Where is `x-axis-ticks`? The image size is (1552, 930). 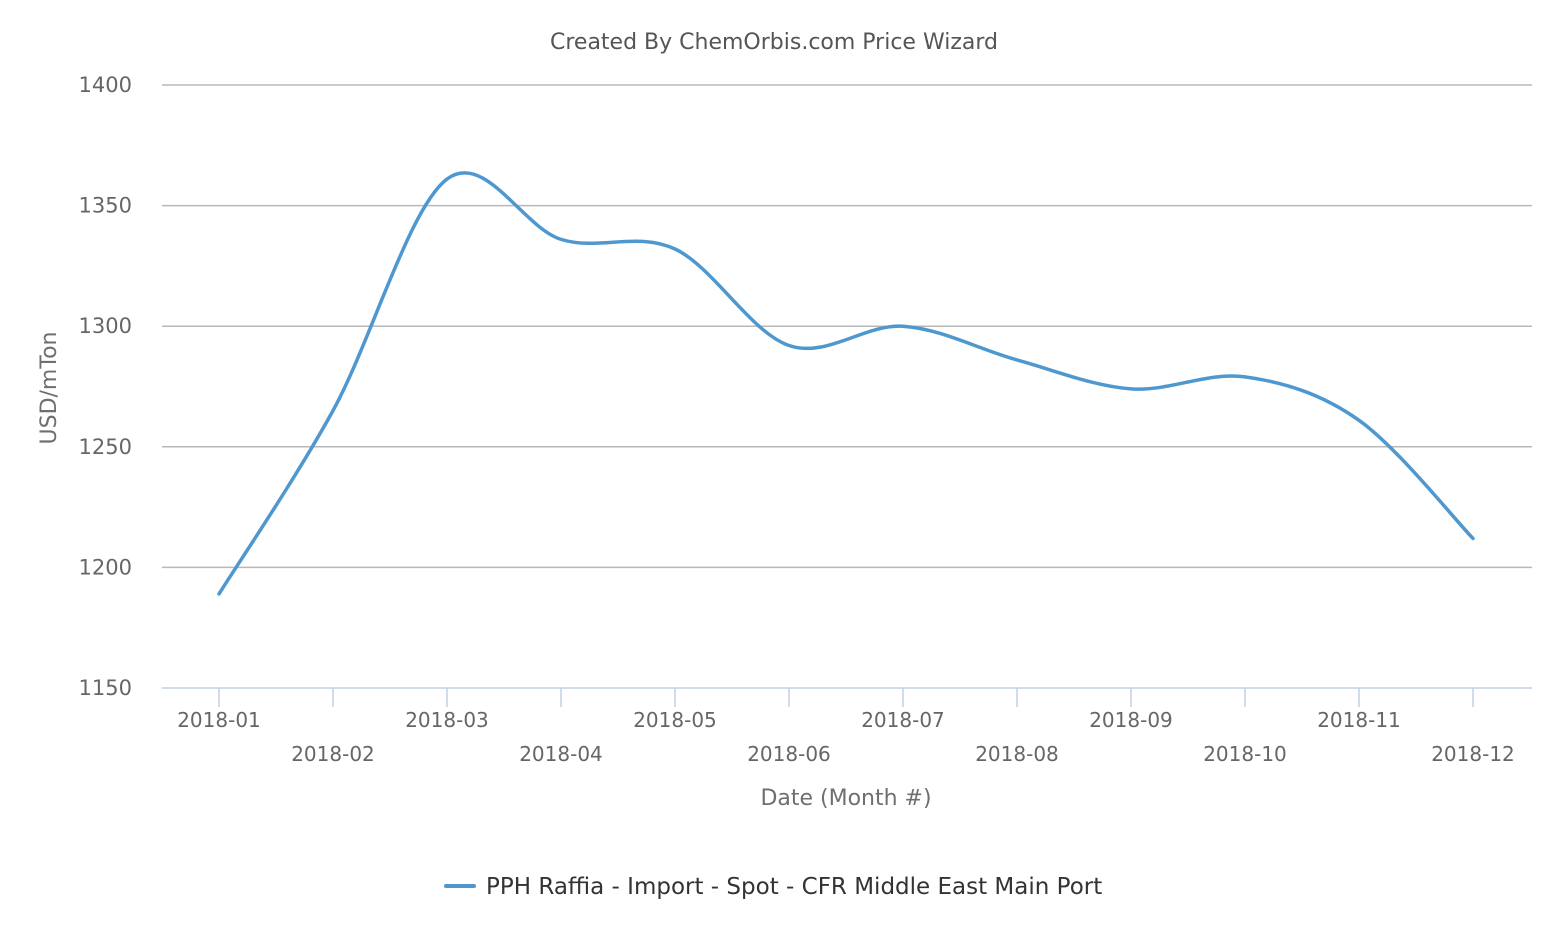 x-axis-ticks is located at coordinates (846, 697).